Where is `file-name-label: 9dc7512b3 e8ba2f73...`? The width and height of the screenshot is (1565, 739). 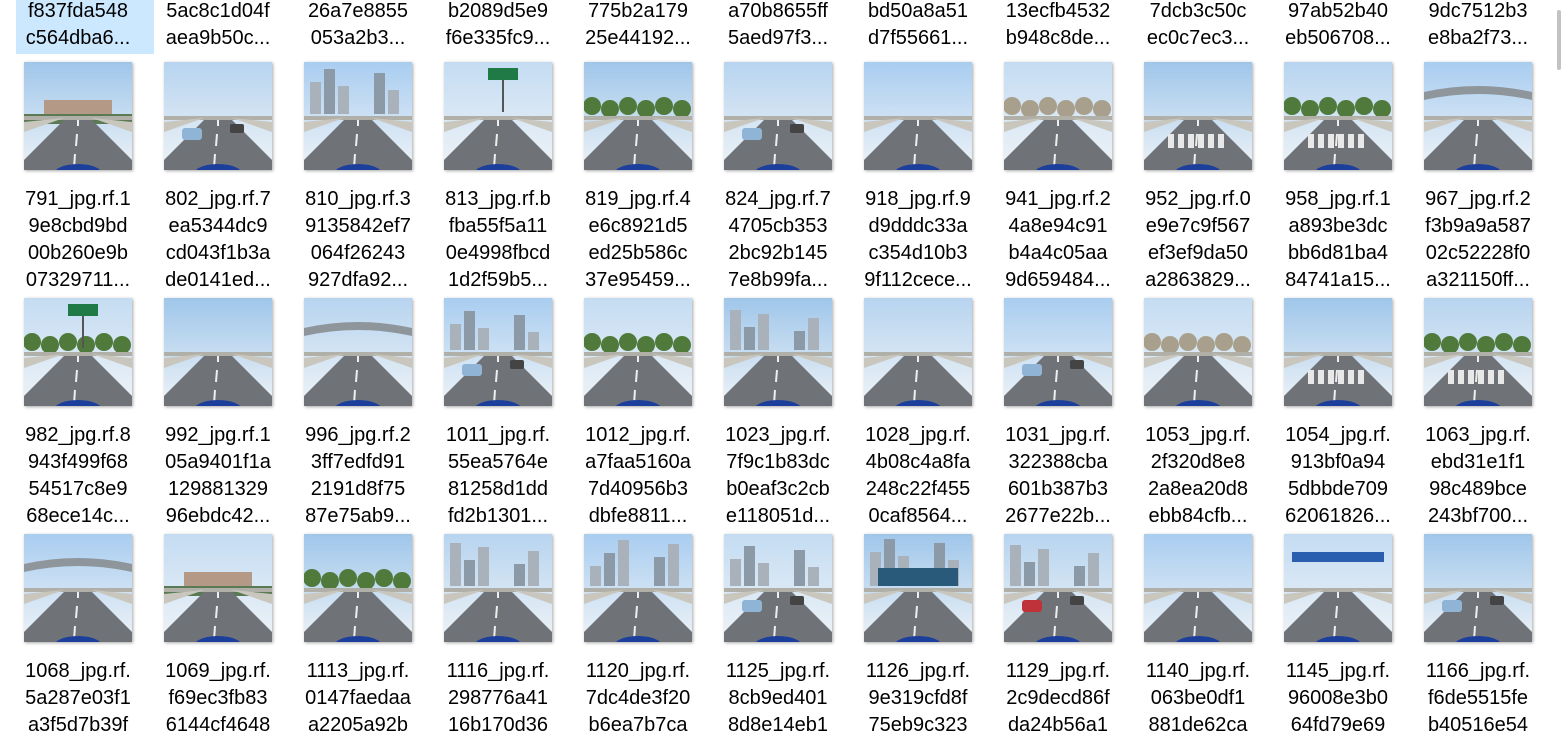 file-name-label: 9dc7512b3 e8ba2f73... is located at coordinates (1478, 26).